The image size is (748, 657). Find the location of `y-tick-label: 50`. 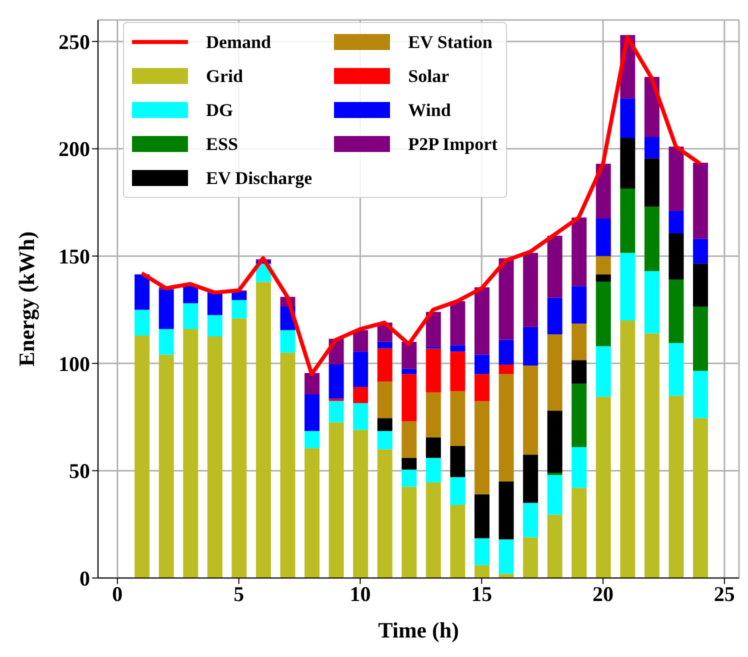

y-tick-label: 50 is located at coordinates (79, 471).